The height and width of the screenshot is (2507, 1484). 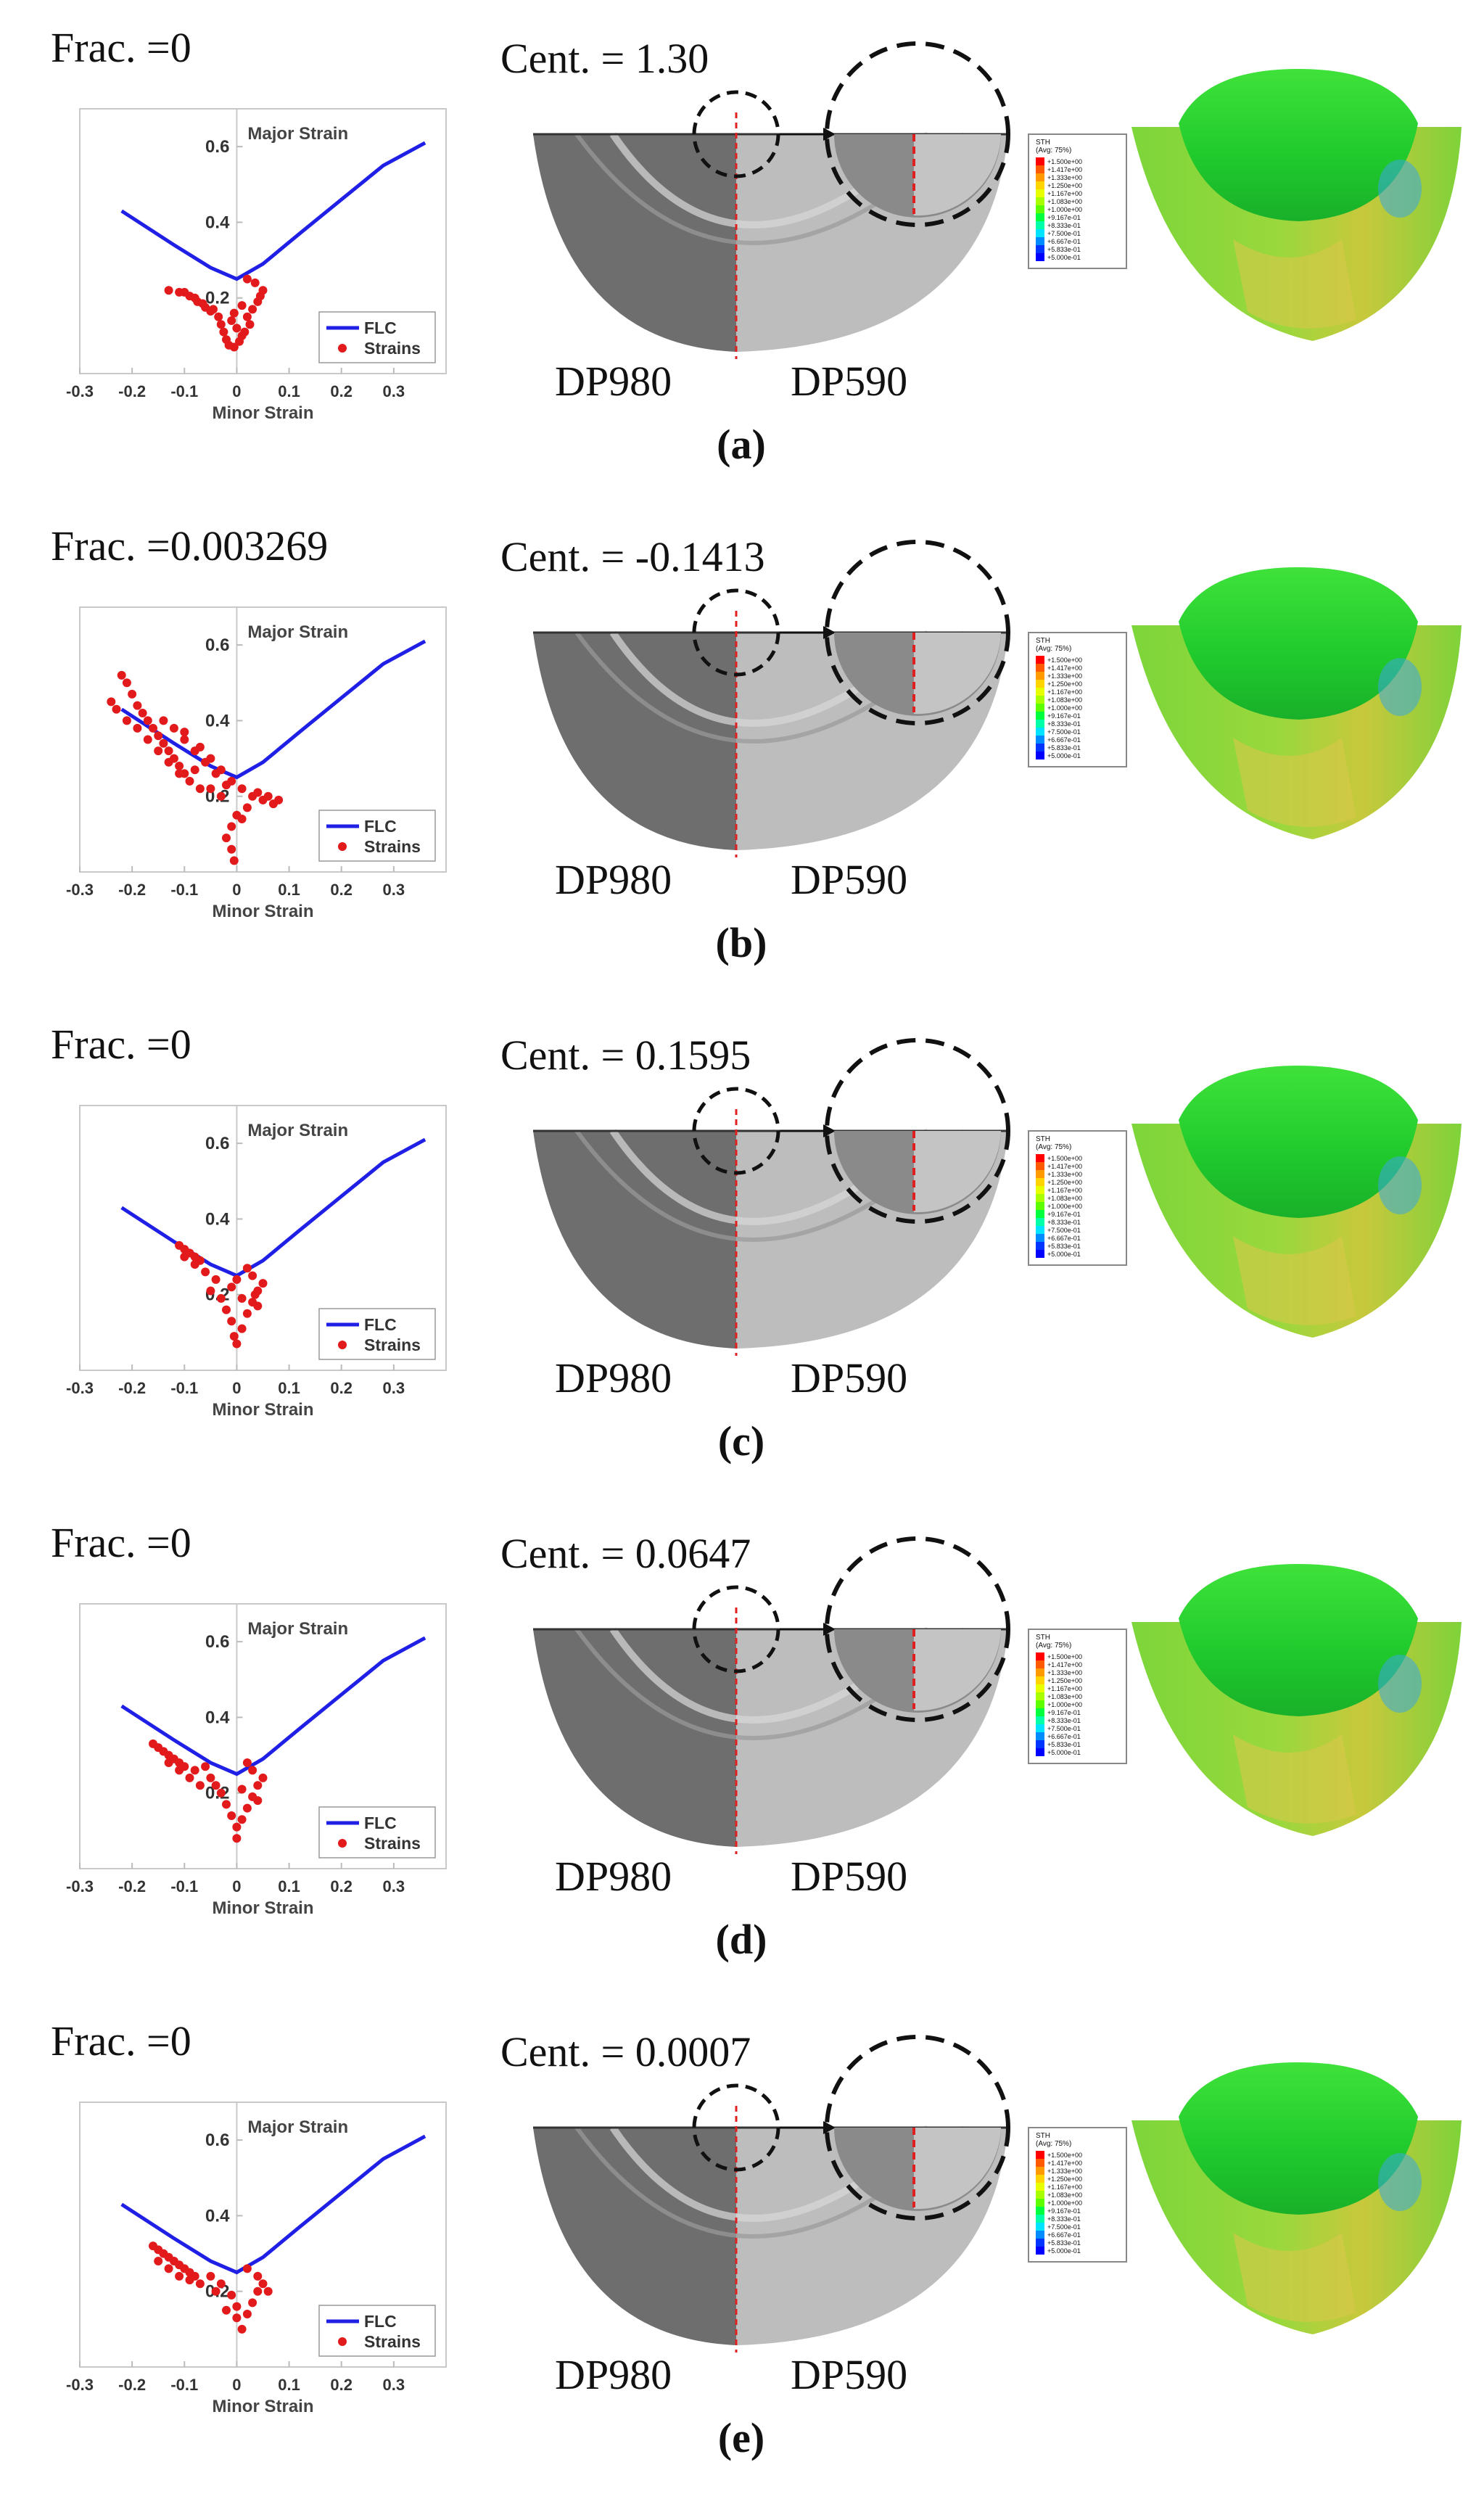 What do you see at coordinates (736, 134) in the screenshot?
I see `detail-circle-small` at bounding box center [736, 134].